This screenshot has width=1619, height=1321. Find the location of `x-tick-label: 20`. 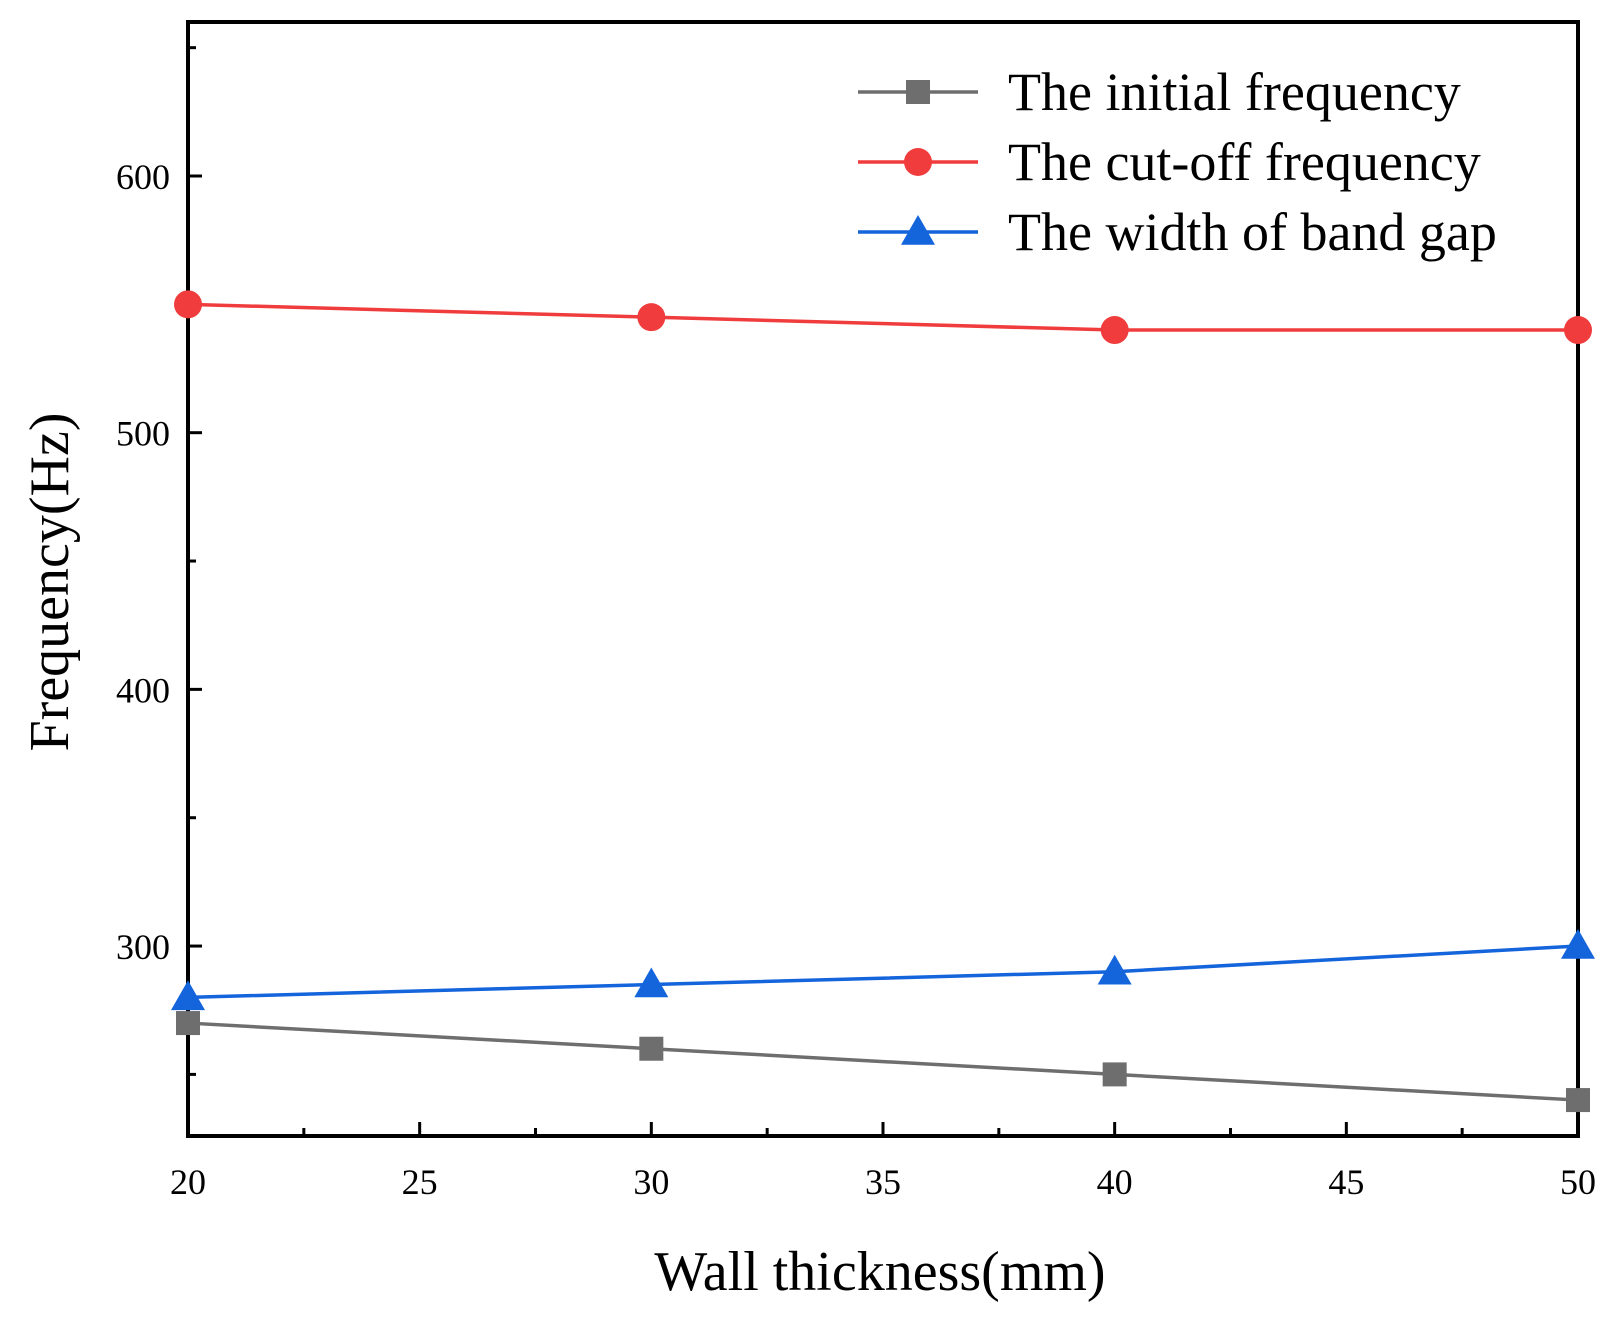

x-tick-label: 20 is located at coordinates (188, 1182).